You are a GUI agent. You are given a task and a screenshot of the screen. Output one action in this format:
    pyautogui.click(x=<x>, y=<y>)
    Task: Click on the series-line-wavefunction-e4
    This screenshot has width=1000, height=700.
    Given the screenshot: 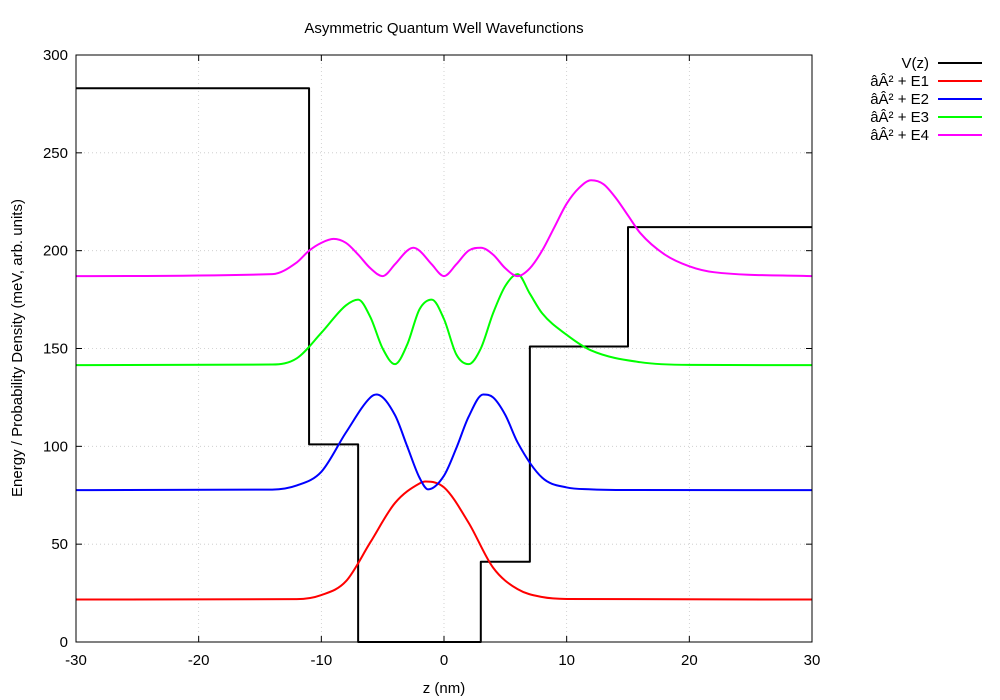 What is the action you would take?
    pyautogui.click(x=444, y=228)
    